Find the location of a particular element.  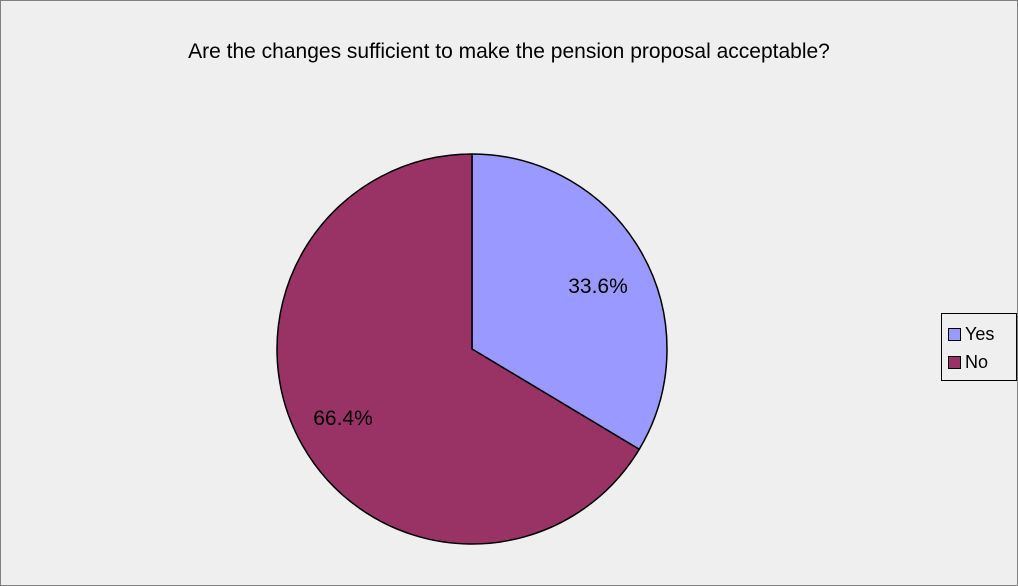

legend-item-yes: Yes is located at coordinates (971, 334).